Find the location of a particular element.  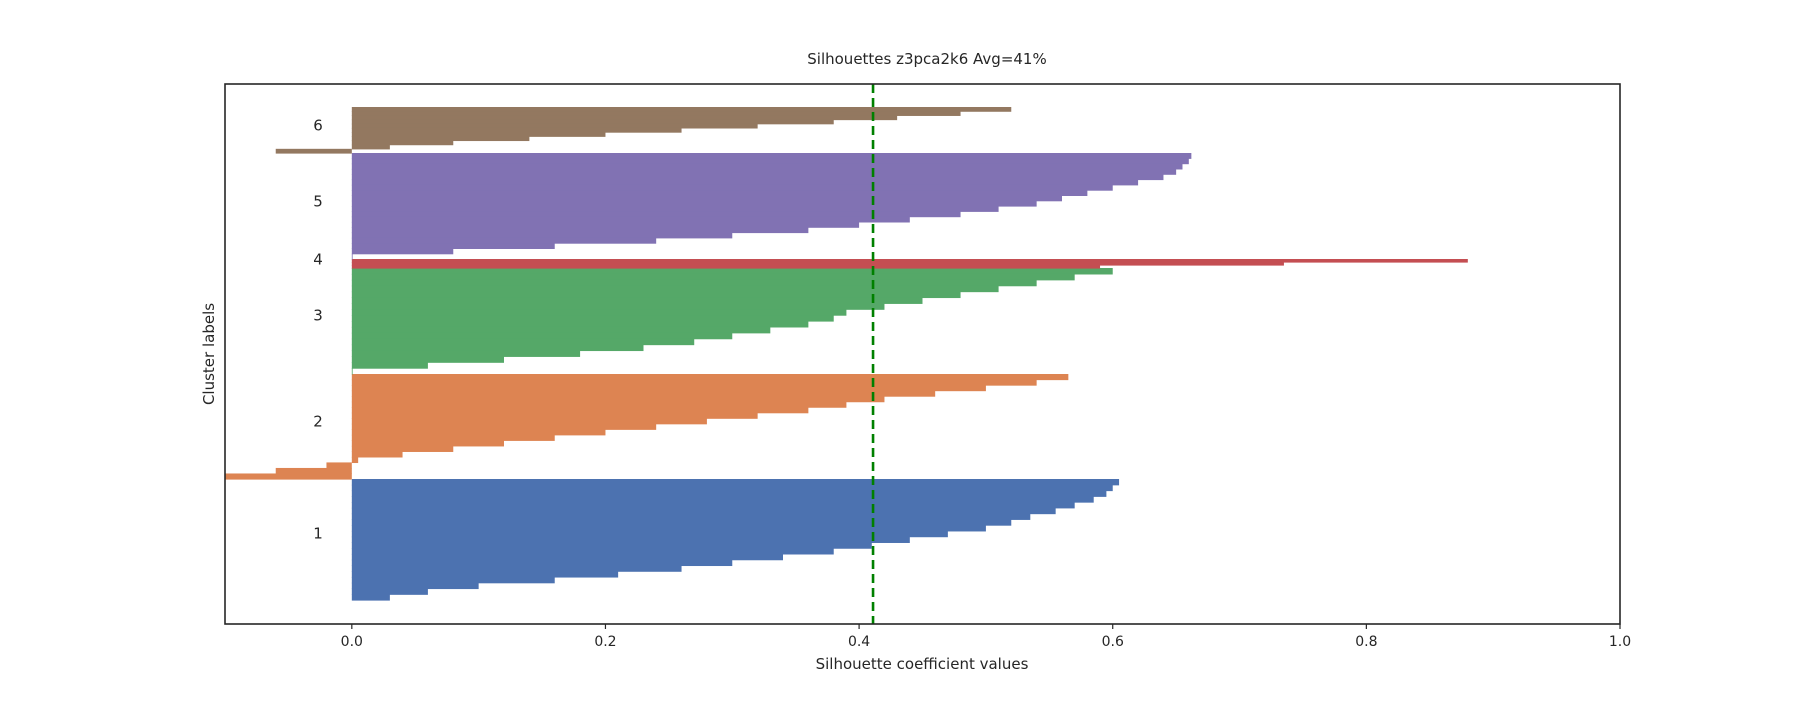

x-tick-label: 0.4 is located at coordinates (859, 642).